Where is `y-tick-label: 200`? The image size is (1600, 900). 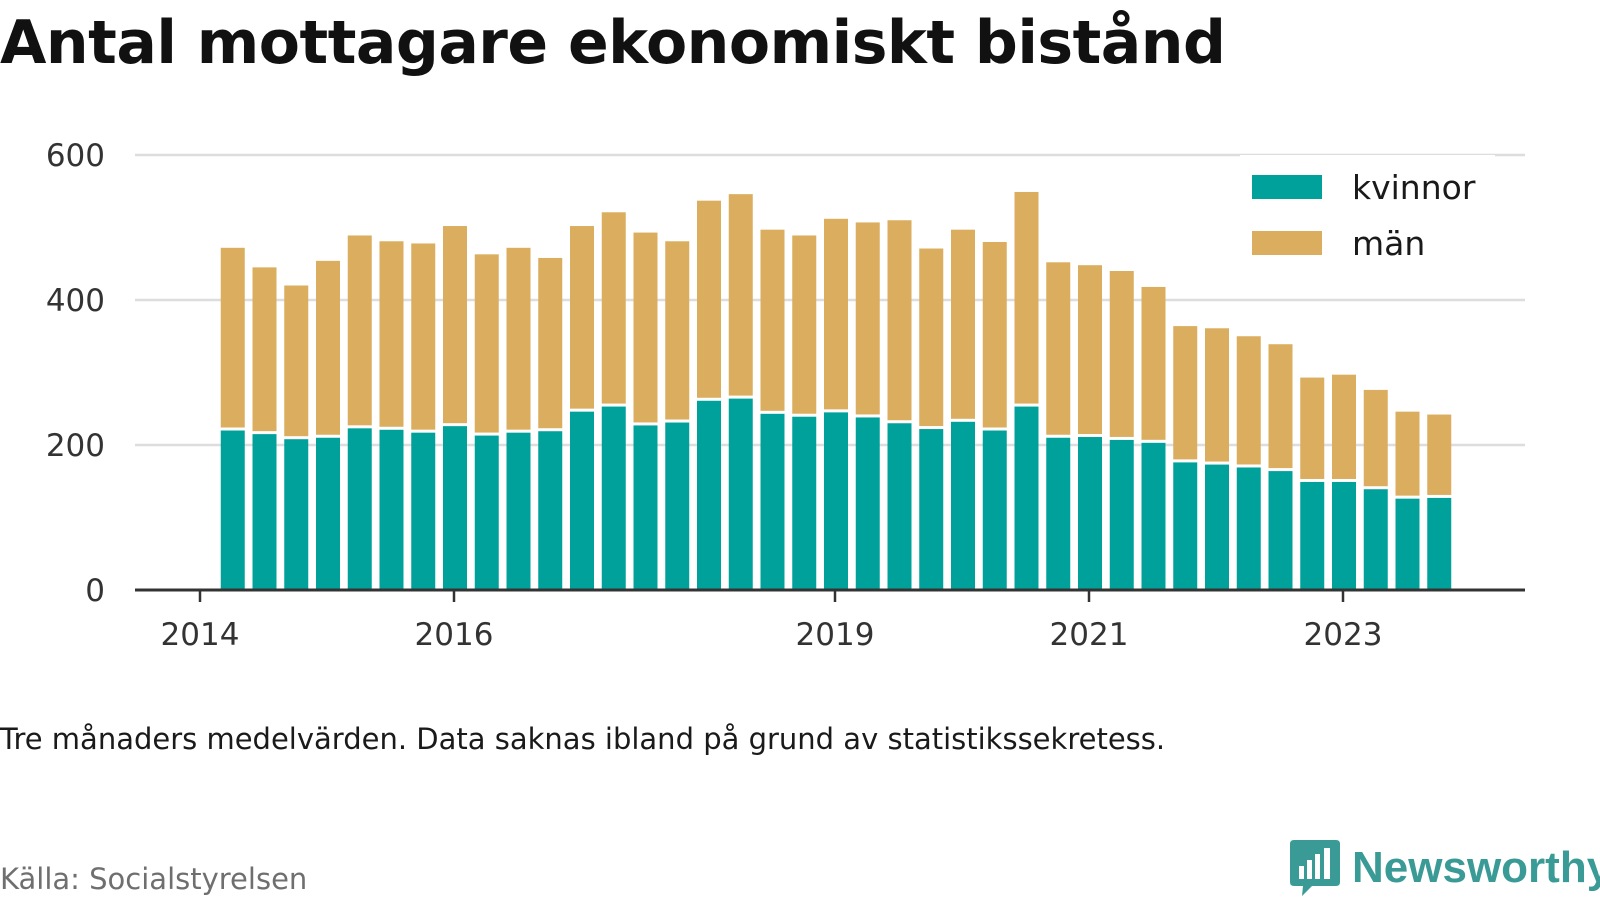 y-tick-label: 200 is located at coordinates (75, 446).